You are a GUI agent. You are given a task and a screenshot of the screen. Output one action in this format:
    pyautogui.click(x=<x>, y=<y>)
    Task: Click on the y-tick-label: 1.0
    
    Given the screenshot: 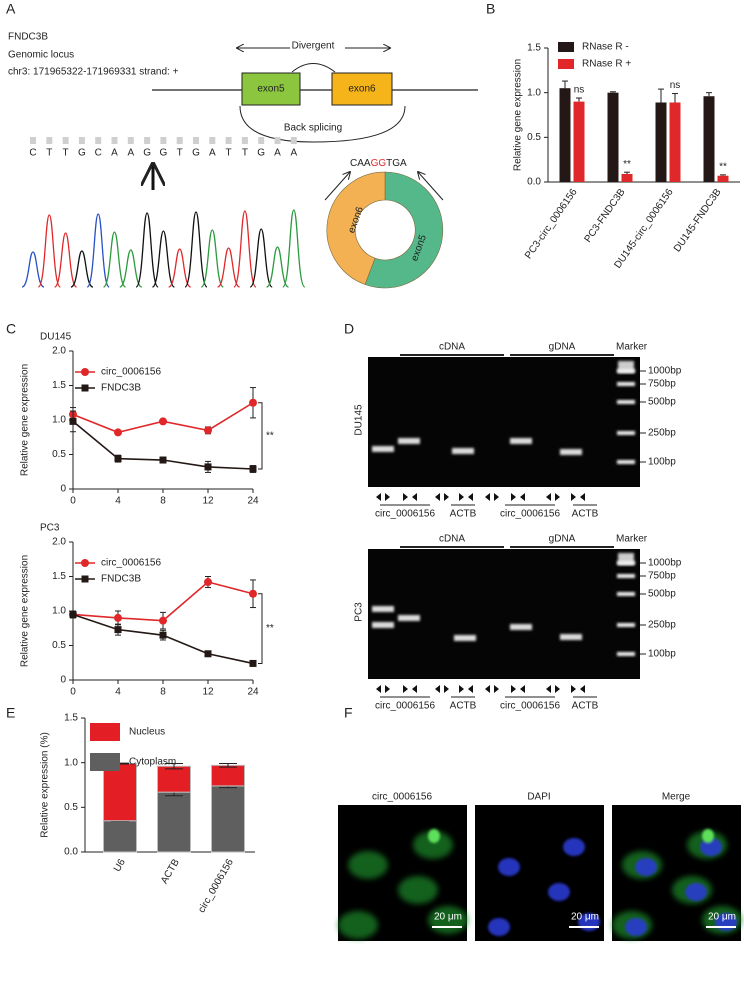 What is the action you would take?
    pyautogui.click(x=59, y=420)
    